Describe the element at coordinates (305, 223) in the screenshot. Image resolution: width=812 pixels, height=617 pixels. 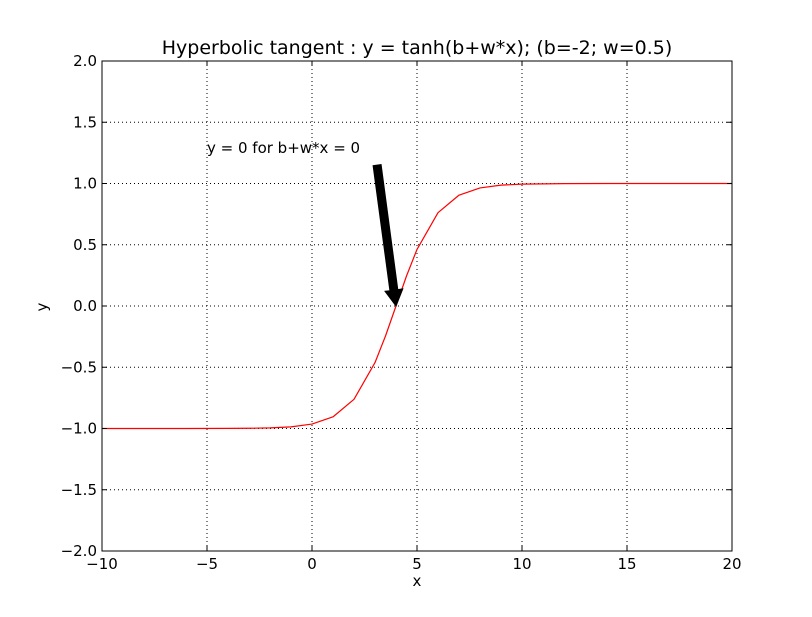
I see `annotation: y = 0 for b+w*x = 0` at that location.